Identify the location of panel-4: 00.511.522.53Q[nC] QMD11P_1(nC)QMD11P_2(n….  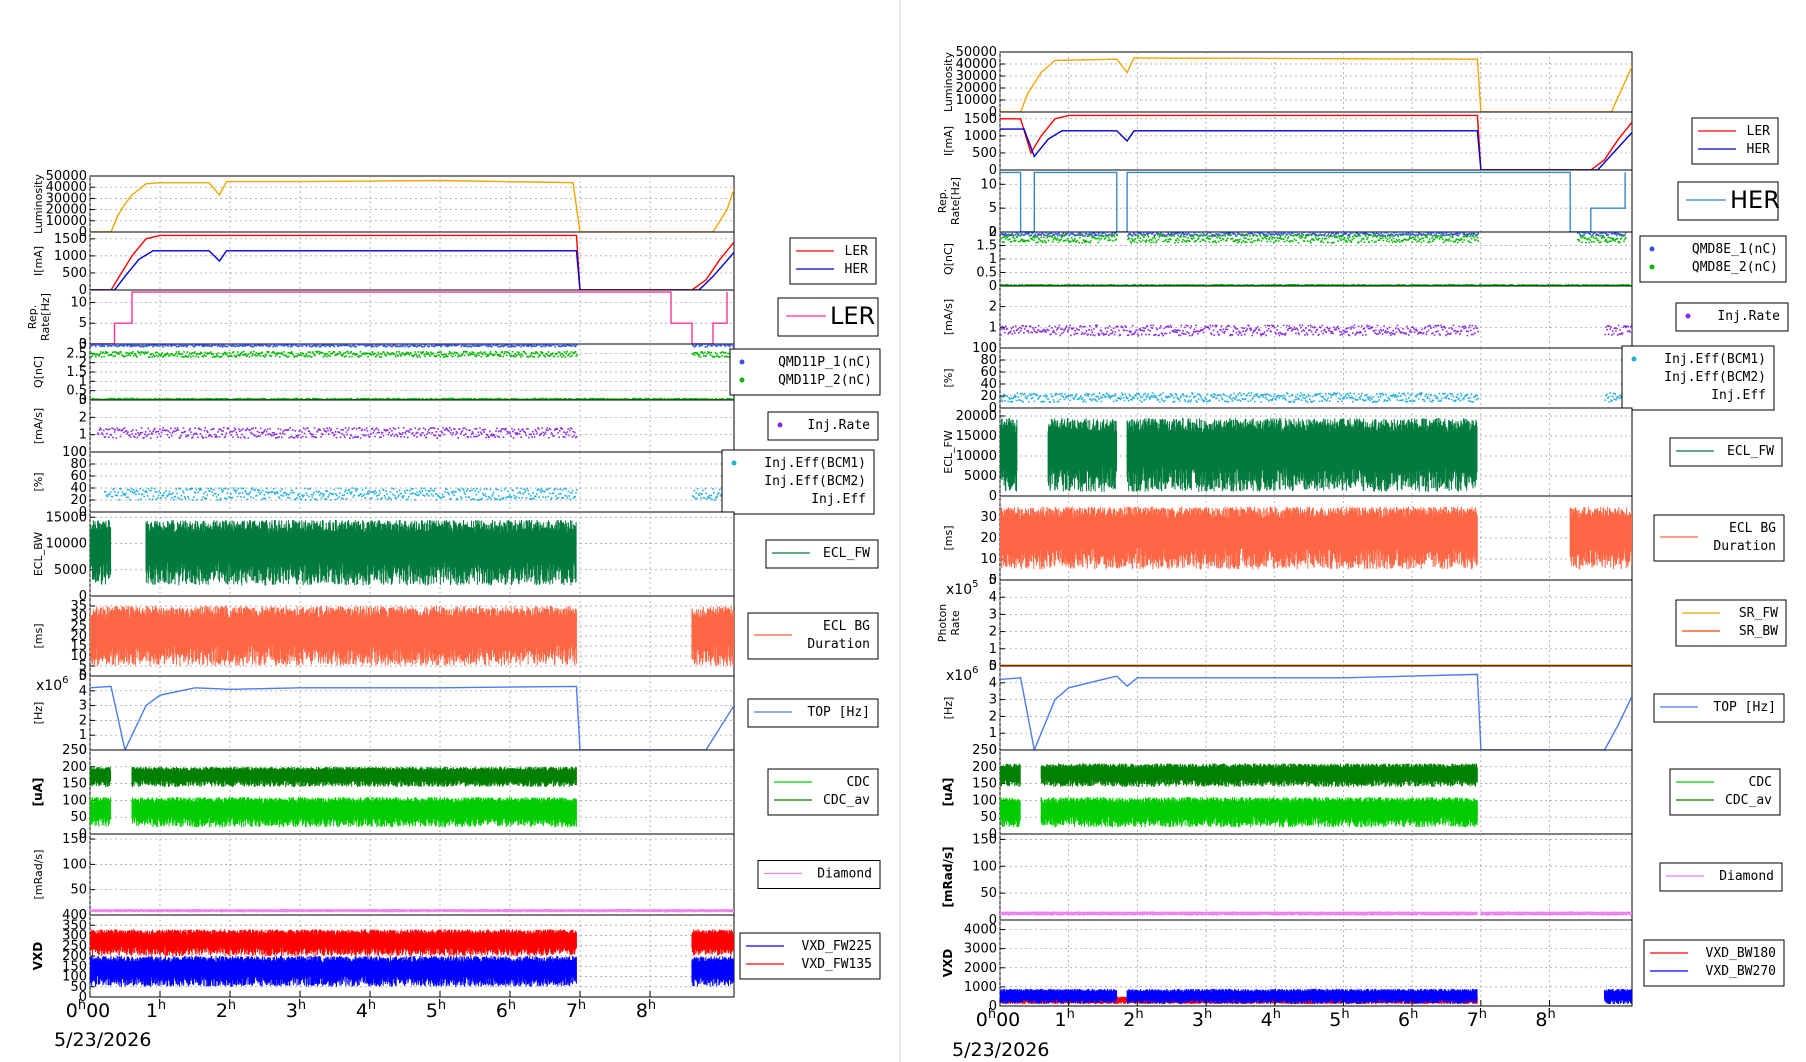
(456, 372).